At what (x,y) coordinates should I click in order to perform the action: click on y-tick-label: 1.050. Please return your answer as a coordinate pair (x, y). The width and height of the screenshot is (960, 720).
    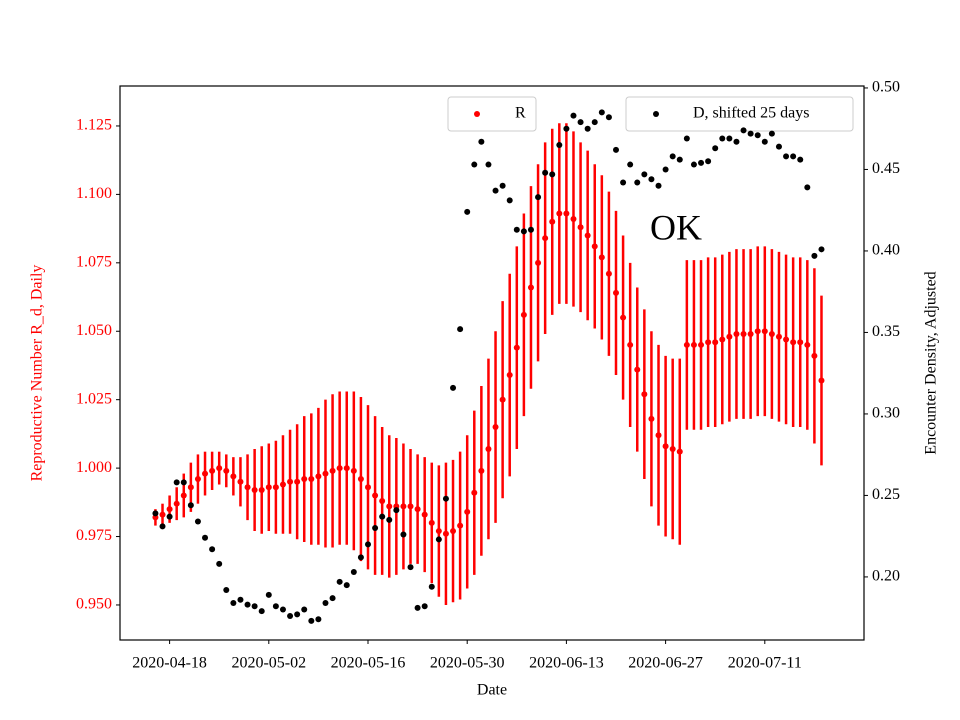
    Looking at the image, I should click on (94, 330).